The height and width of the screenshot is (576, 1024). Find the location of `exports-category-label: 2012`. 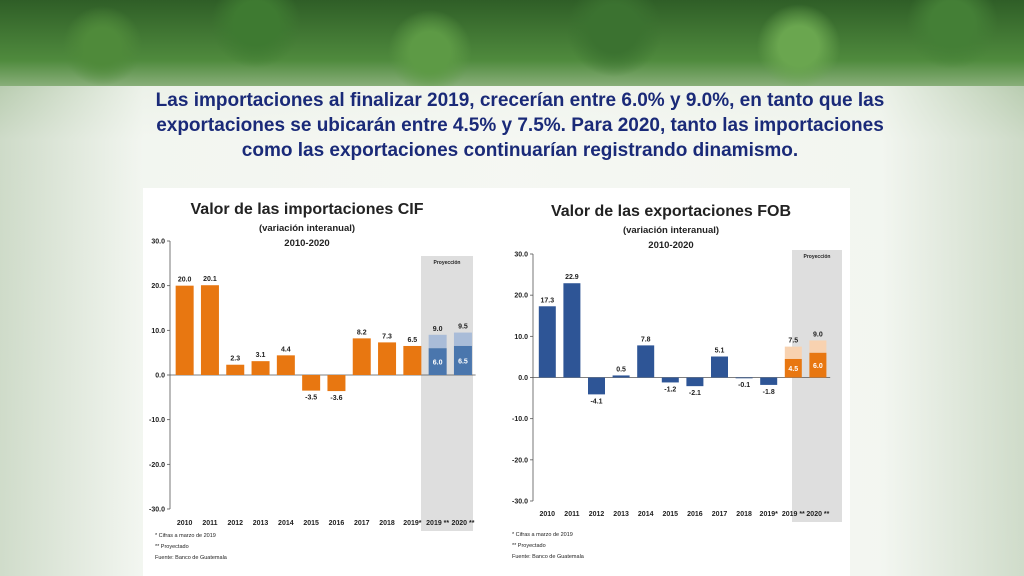

exports-category-label: 2012 is located at coordinates (597, 514).